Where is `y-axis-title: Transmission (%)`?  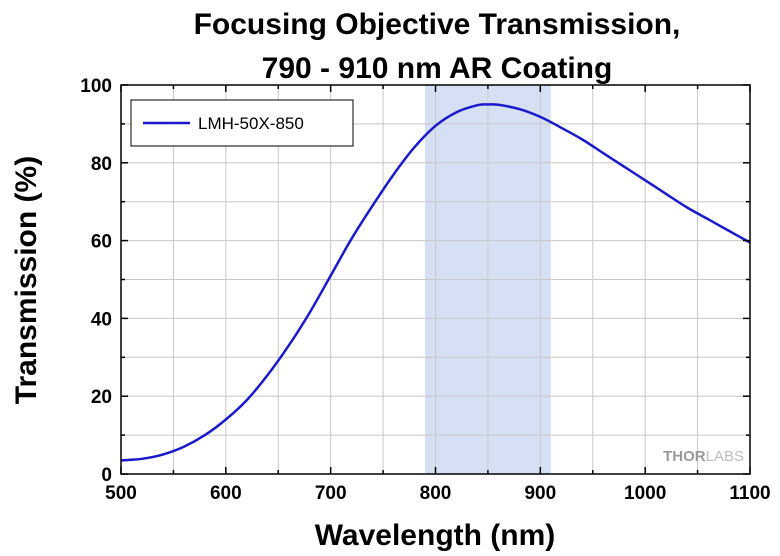 y-axis-title: Transmission (%) is located at coordinates (26, 280).